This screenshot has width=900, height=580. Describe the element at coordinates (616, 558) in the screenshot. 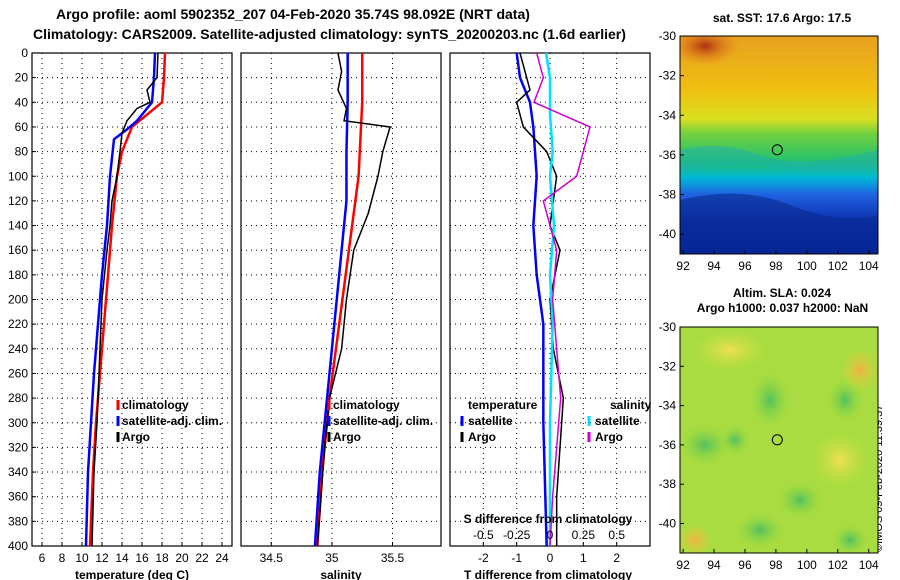

I see `x-tick-label: 2` at that location.